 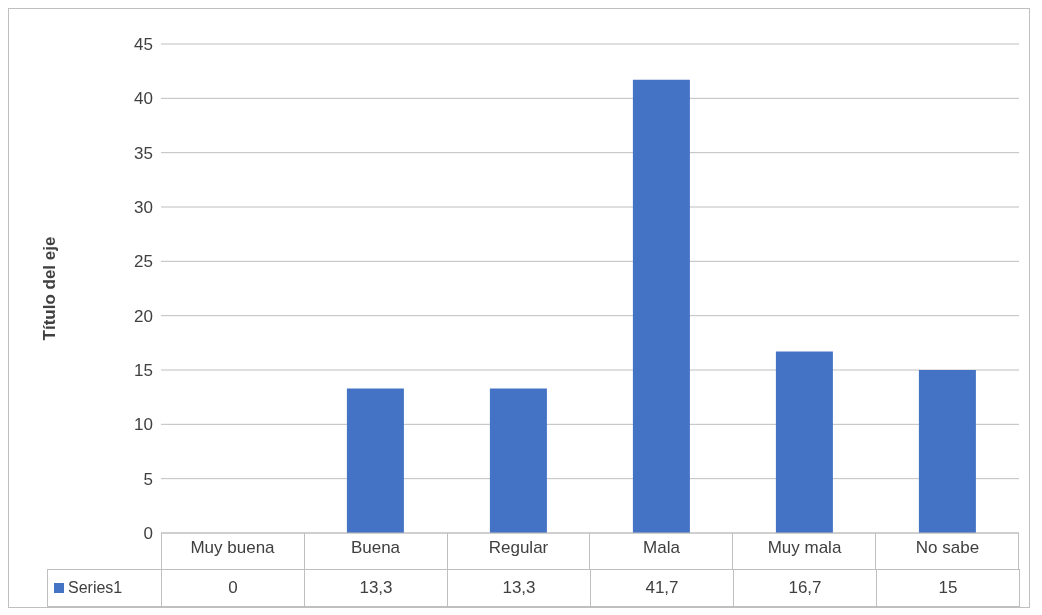 I want to click on y-tick-label: 45, so click(x=143, y=45).